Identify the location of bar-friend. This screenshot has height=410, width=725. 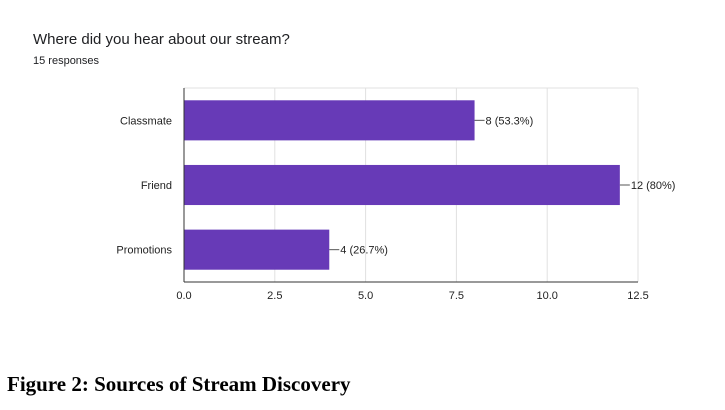
(402, 185).